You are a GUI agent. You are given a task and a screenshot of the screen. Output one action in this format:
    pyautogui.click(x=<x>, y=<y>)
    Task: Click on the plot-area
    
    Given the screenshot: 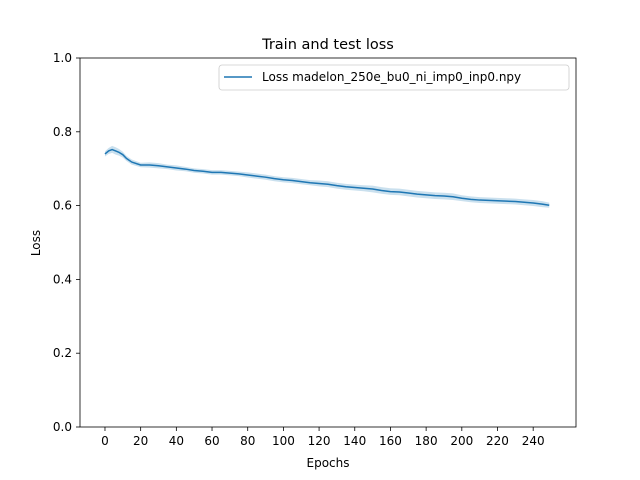 What is the action you would take?
    pyautogui.click(x=327, y=176)
    